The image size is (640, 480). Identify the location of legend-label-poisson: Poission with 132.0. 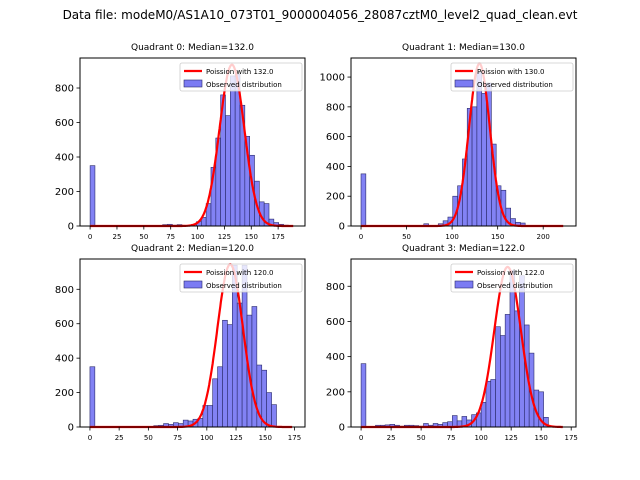
(240, 72).